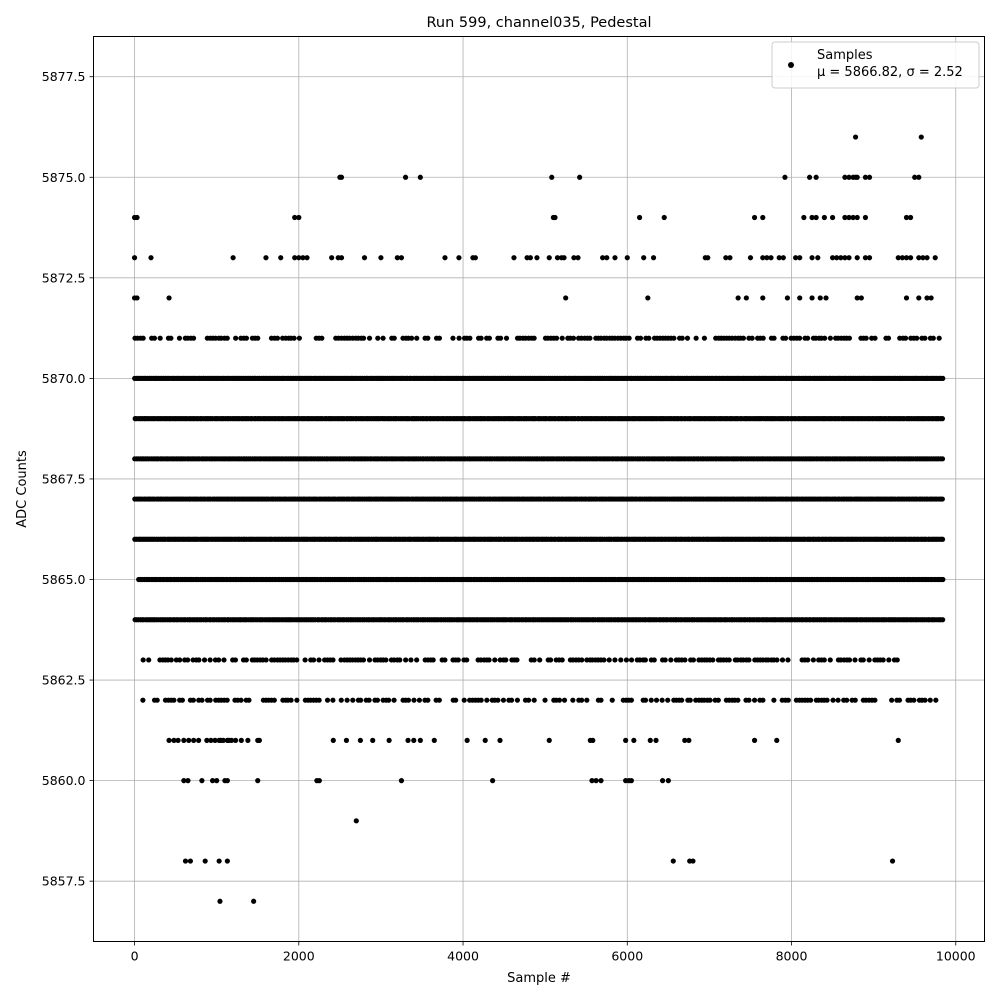  I want to click on y-tick-label: 5865.0, so click(64, 579).